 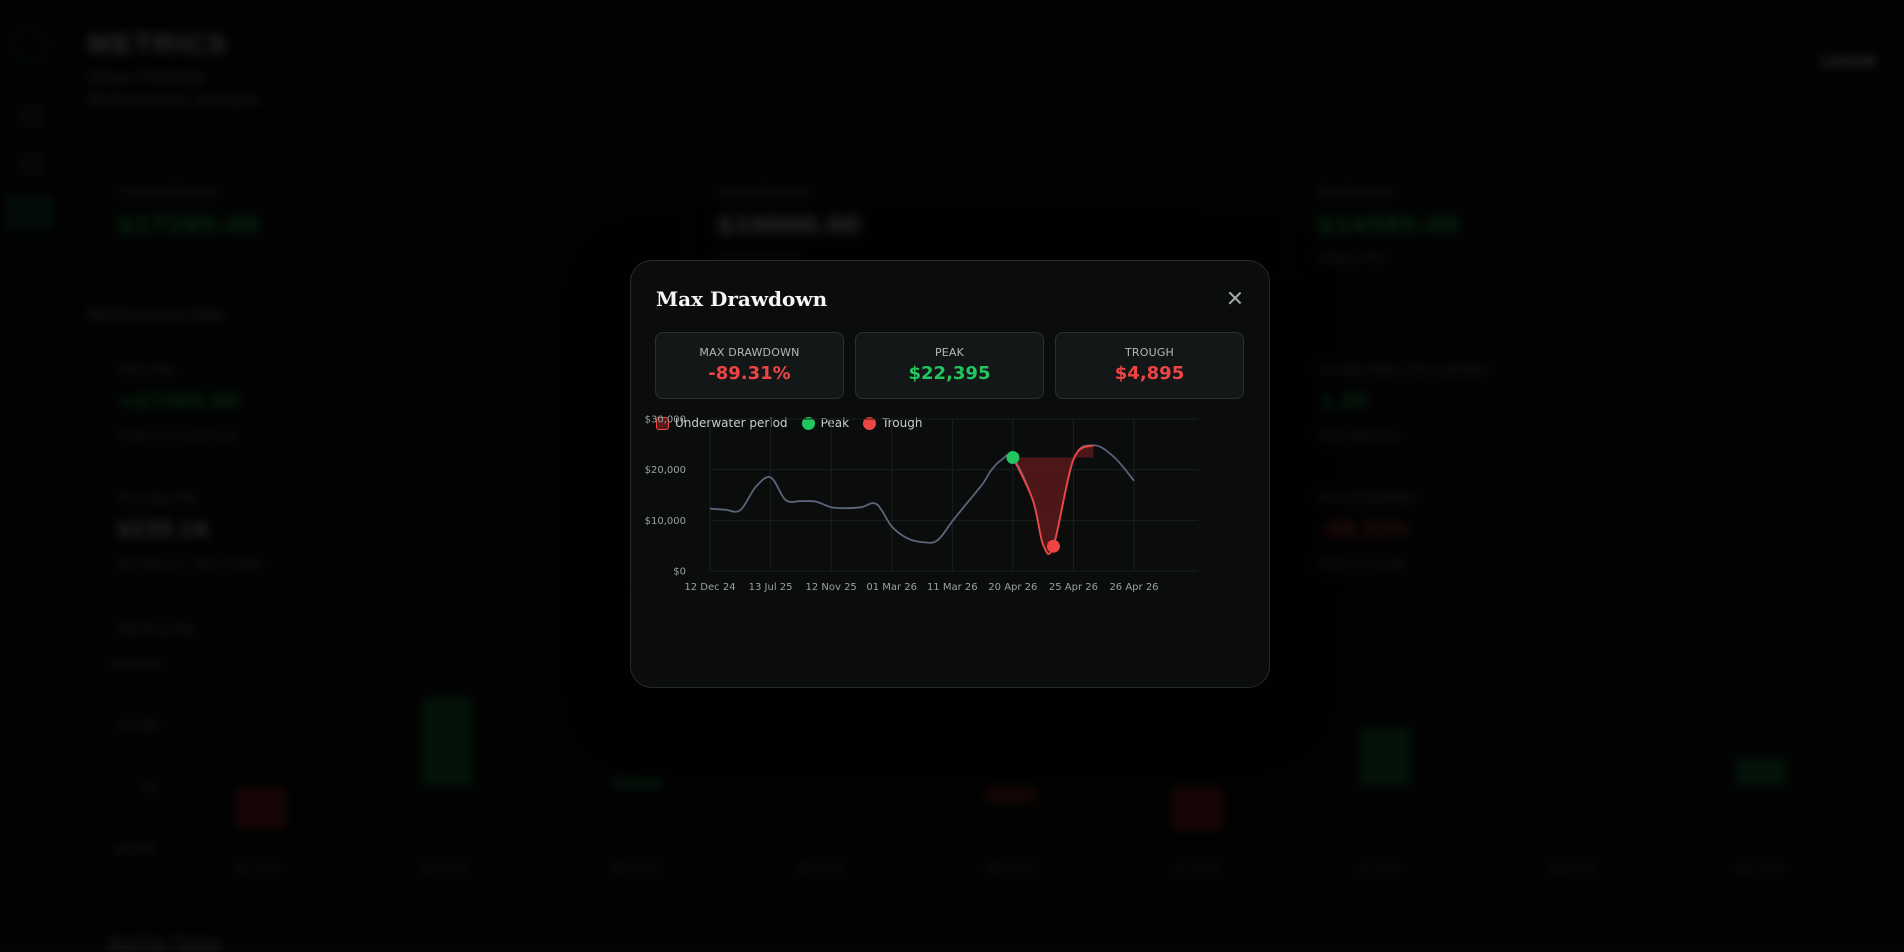 I want to click on stat-card-total-pnl: Total P&L +$7285.00 Profit on investment, so click(x=368, y=400).